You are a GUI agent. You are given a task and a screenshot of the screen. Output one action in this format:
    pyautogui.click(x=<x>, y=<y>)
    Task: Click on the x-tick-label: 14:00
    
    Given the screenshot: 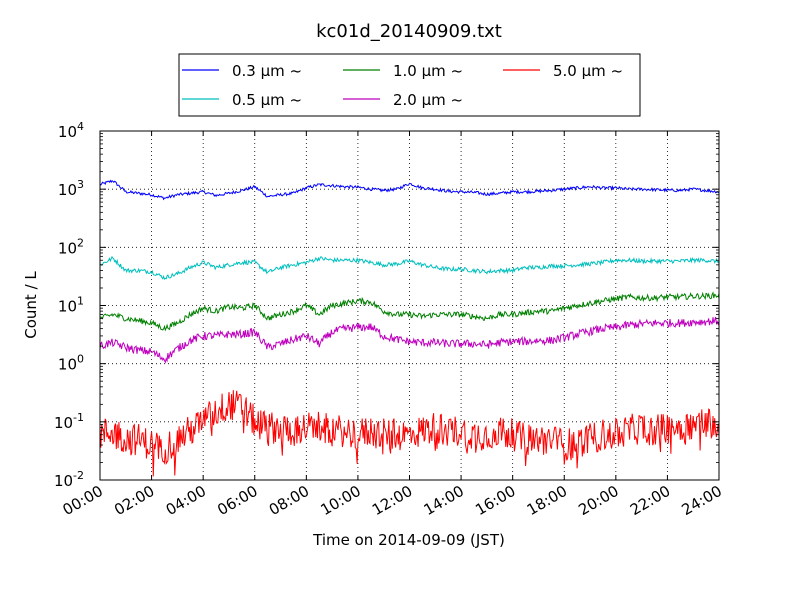 What is the action you would take?
    pyautogui.click(x=444, y=500)
    